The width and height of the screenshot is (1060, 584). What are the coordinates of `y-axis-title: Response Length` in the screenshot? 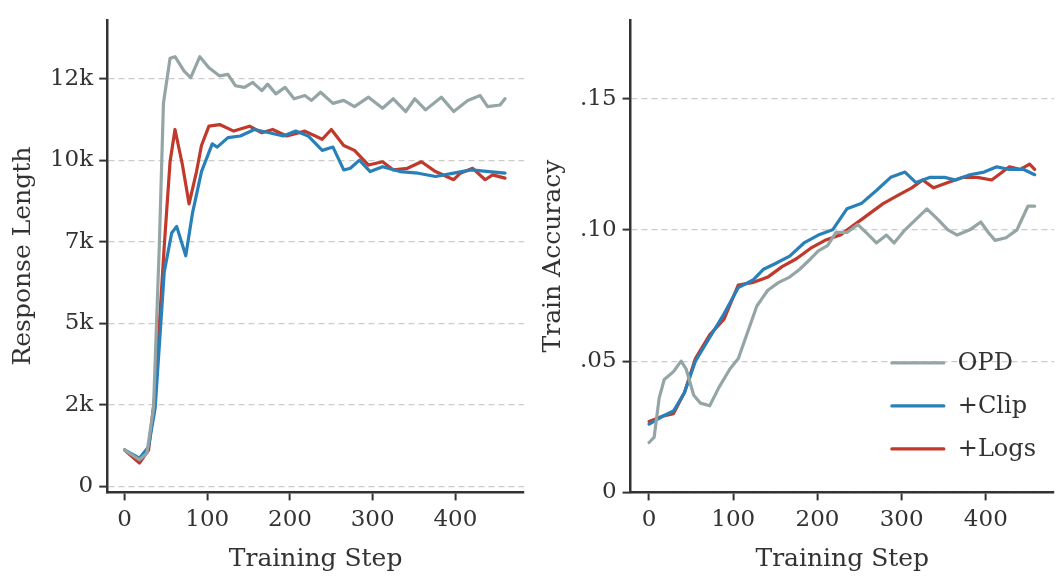 It's located at (21, 256).